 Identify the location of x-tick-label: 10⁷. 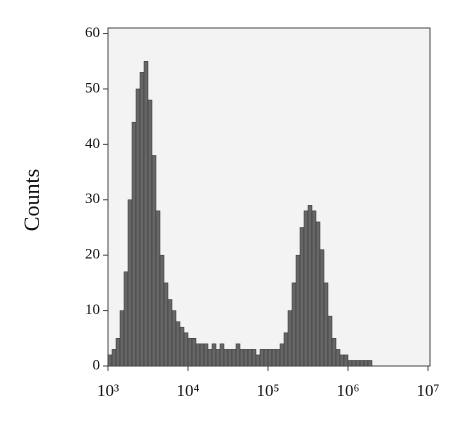
(428, 390).